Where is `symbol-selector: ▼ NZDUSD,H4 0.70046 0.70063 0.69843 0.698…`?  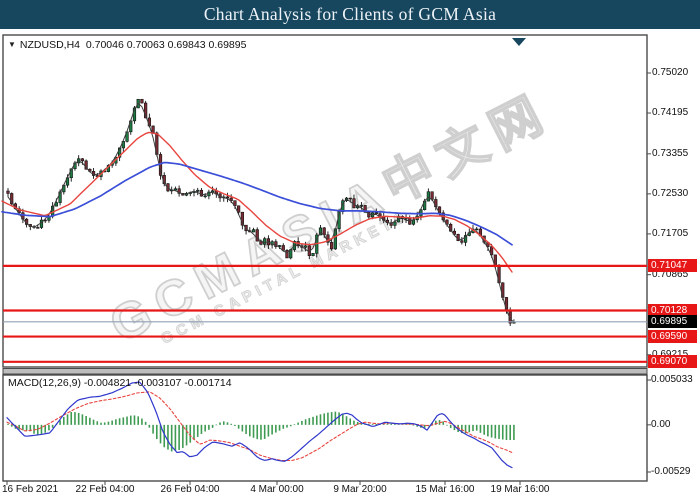
symbol-selector: ▼ NZDUSD,H4 0.70046 0.70063 0.69843 0.698… is located at coordinates (127, 45).